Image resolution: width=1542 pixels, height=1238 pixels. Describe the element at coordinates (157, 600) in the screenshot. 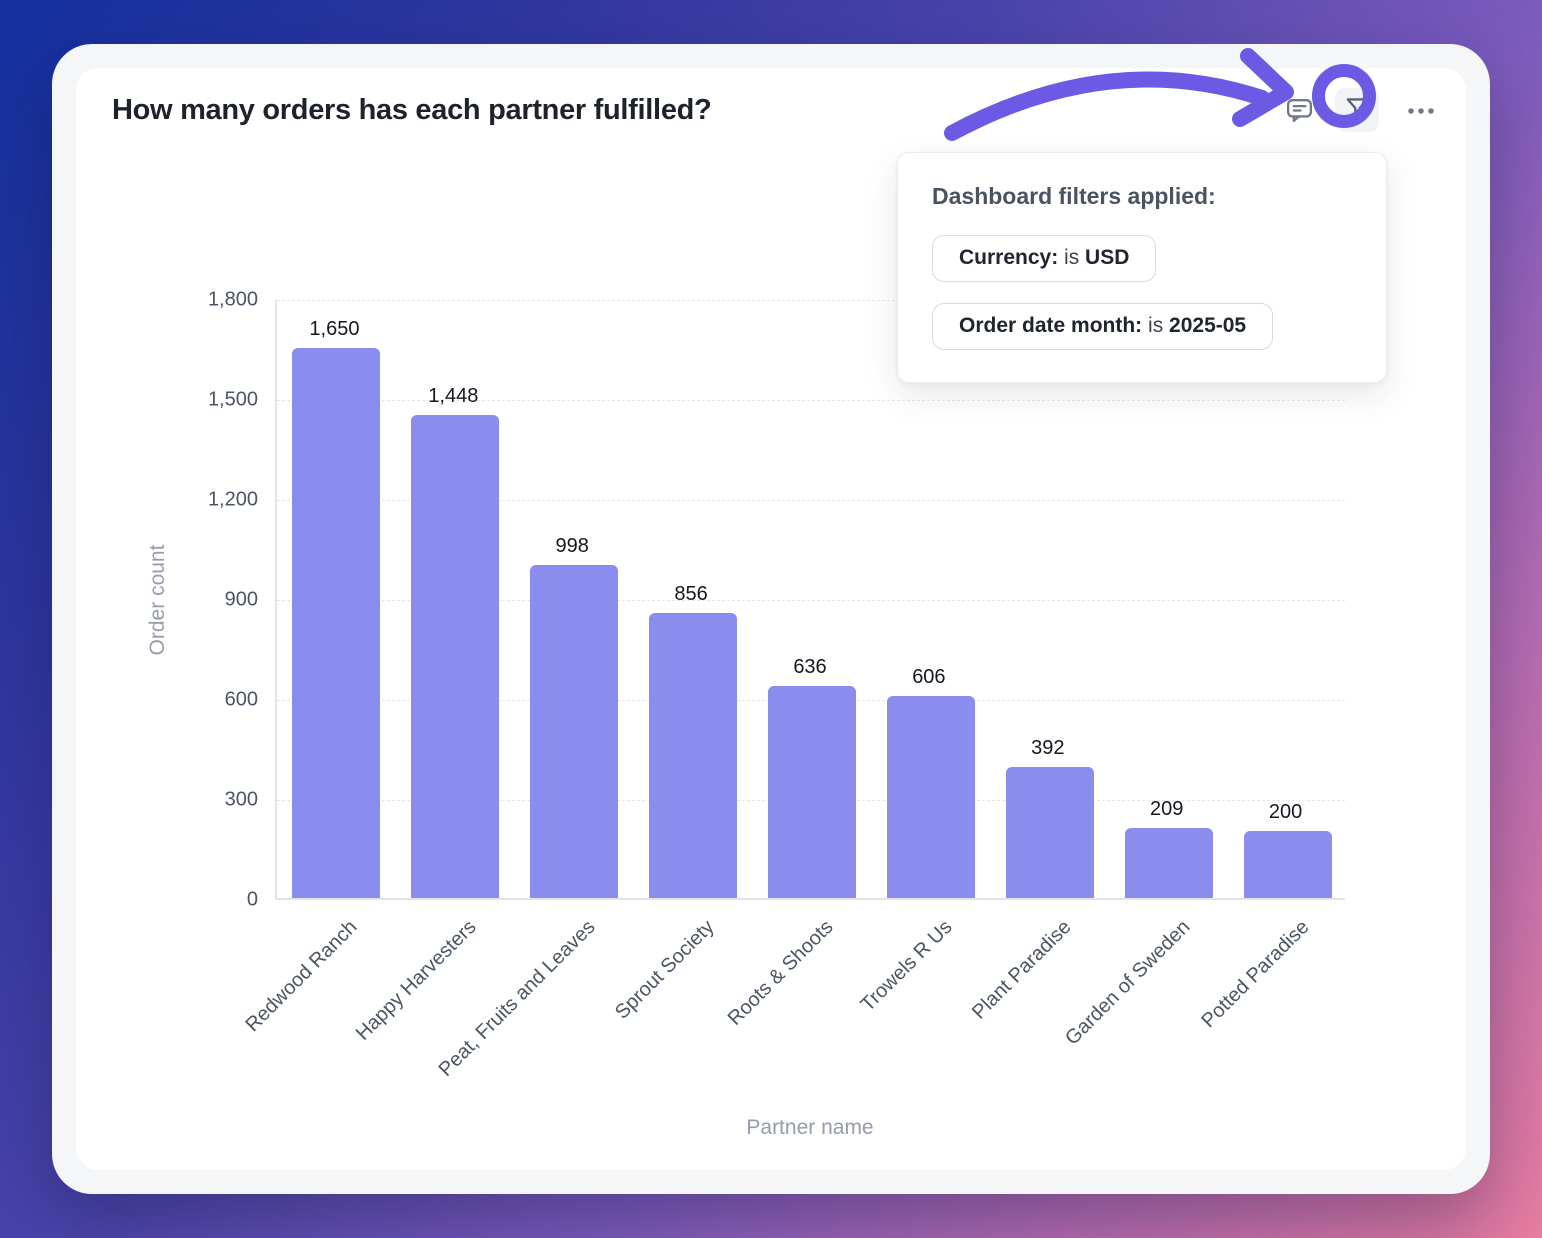

I see `y-axis-title: Order count` at that location.